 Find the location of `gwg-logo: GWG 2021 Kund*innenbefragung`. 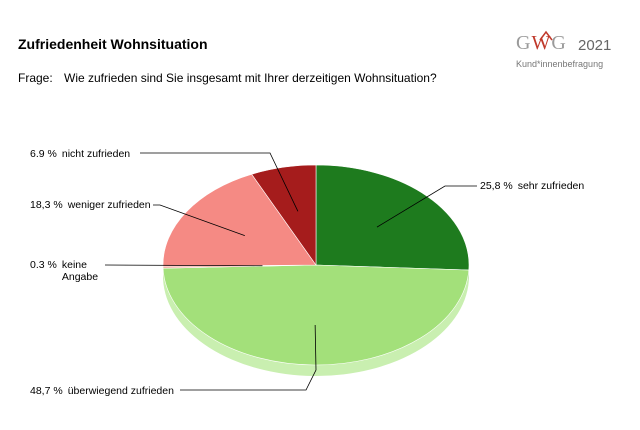

gwg-logo: GWG 2021 Kund*innenbefragung is located at coordinates (565, 49).